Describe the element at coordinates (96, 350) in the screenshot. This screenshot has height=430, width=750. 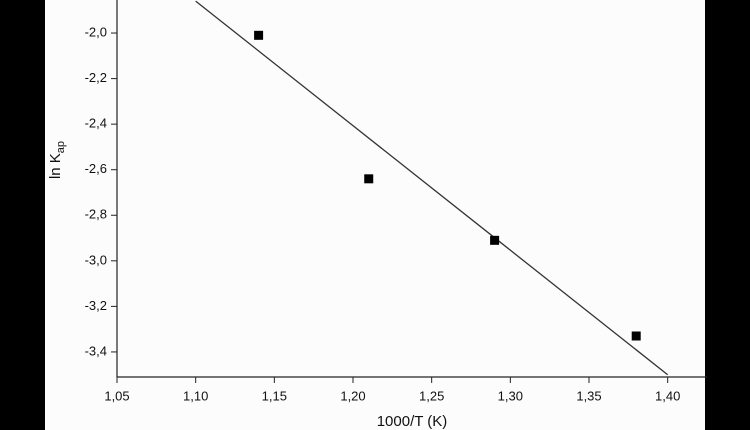
I see `y-tick-label: -3,4` at that location.